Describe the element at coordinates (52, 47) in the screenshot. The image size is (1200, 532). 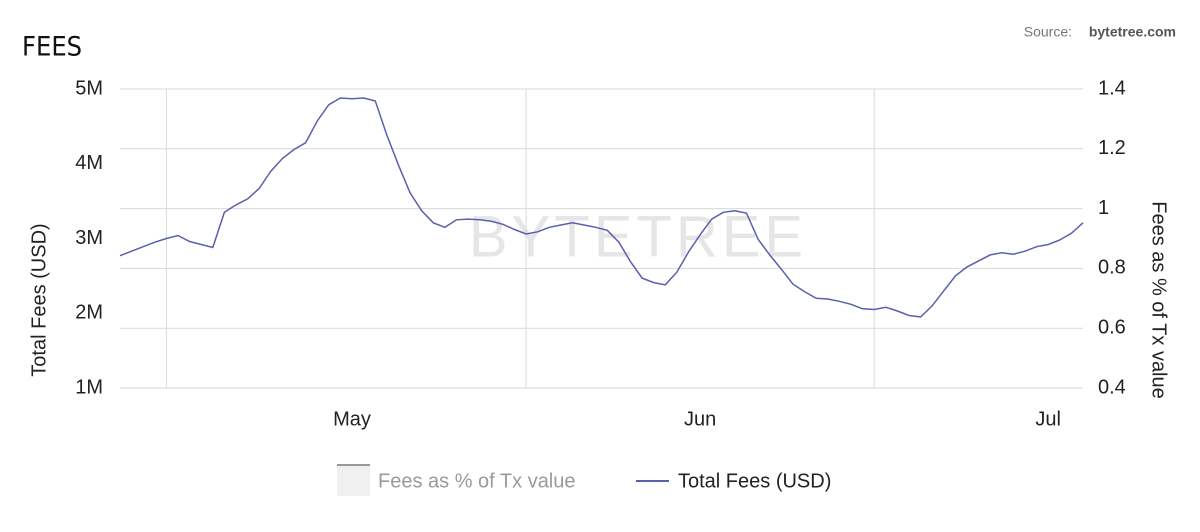
I see `chart-title: FEES` at that location.